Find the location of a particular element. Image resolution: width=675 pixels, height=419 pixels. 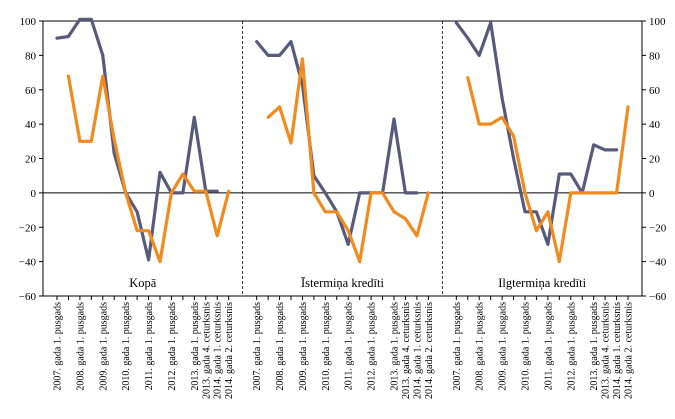

y-tick-label-left: 60 is located at coordinates (31, 91).